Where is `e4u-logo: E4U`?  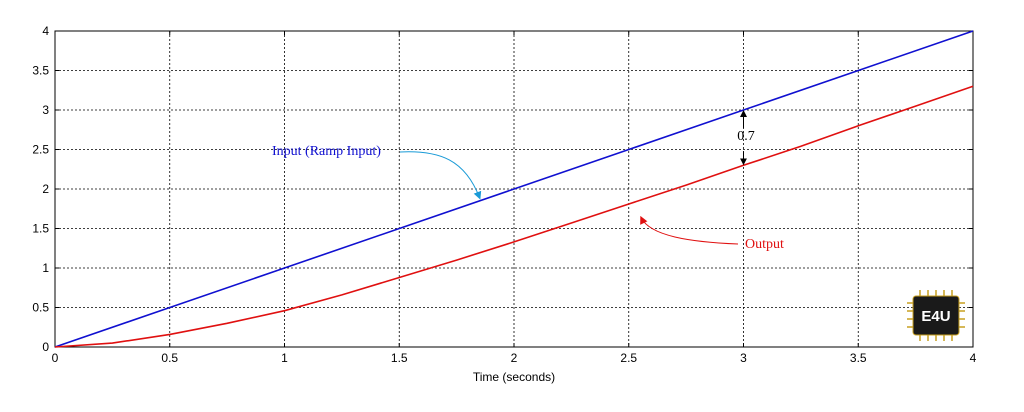 e4u-logo: E4U is located at coordinates (936, 315).